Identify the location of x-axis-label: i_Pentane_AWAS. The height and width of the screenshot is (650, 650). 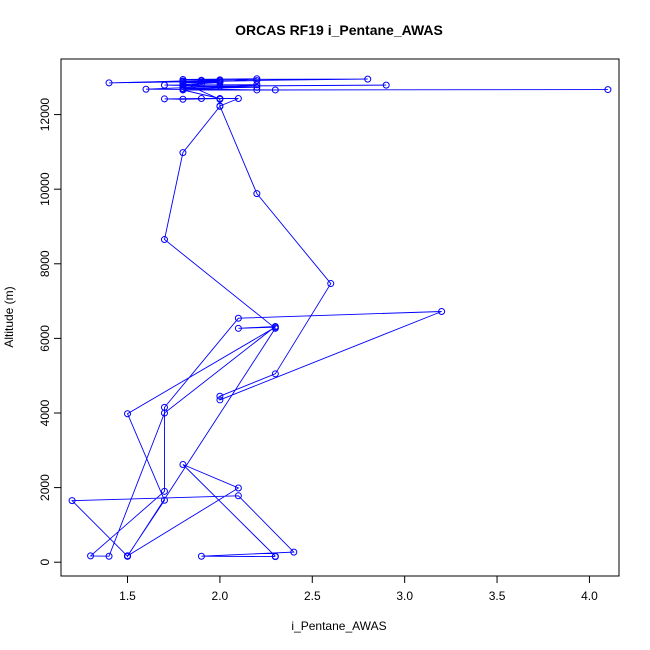
(338, 626).